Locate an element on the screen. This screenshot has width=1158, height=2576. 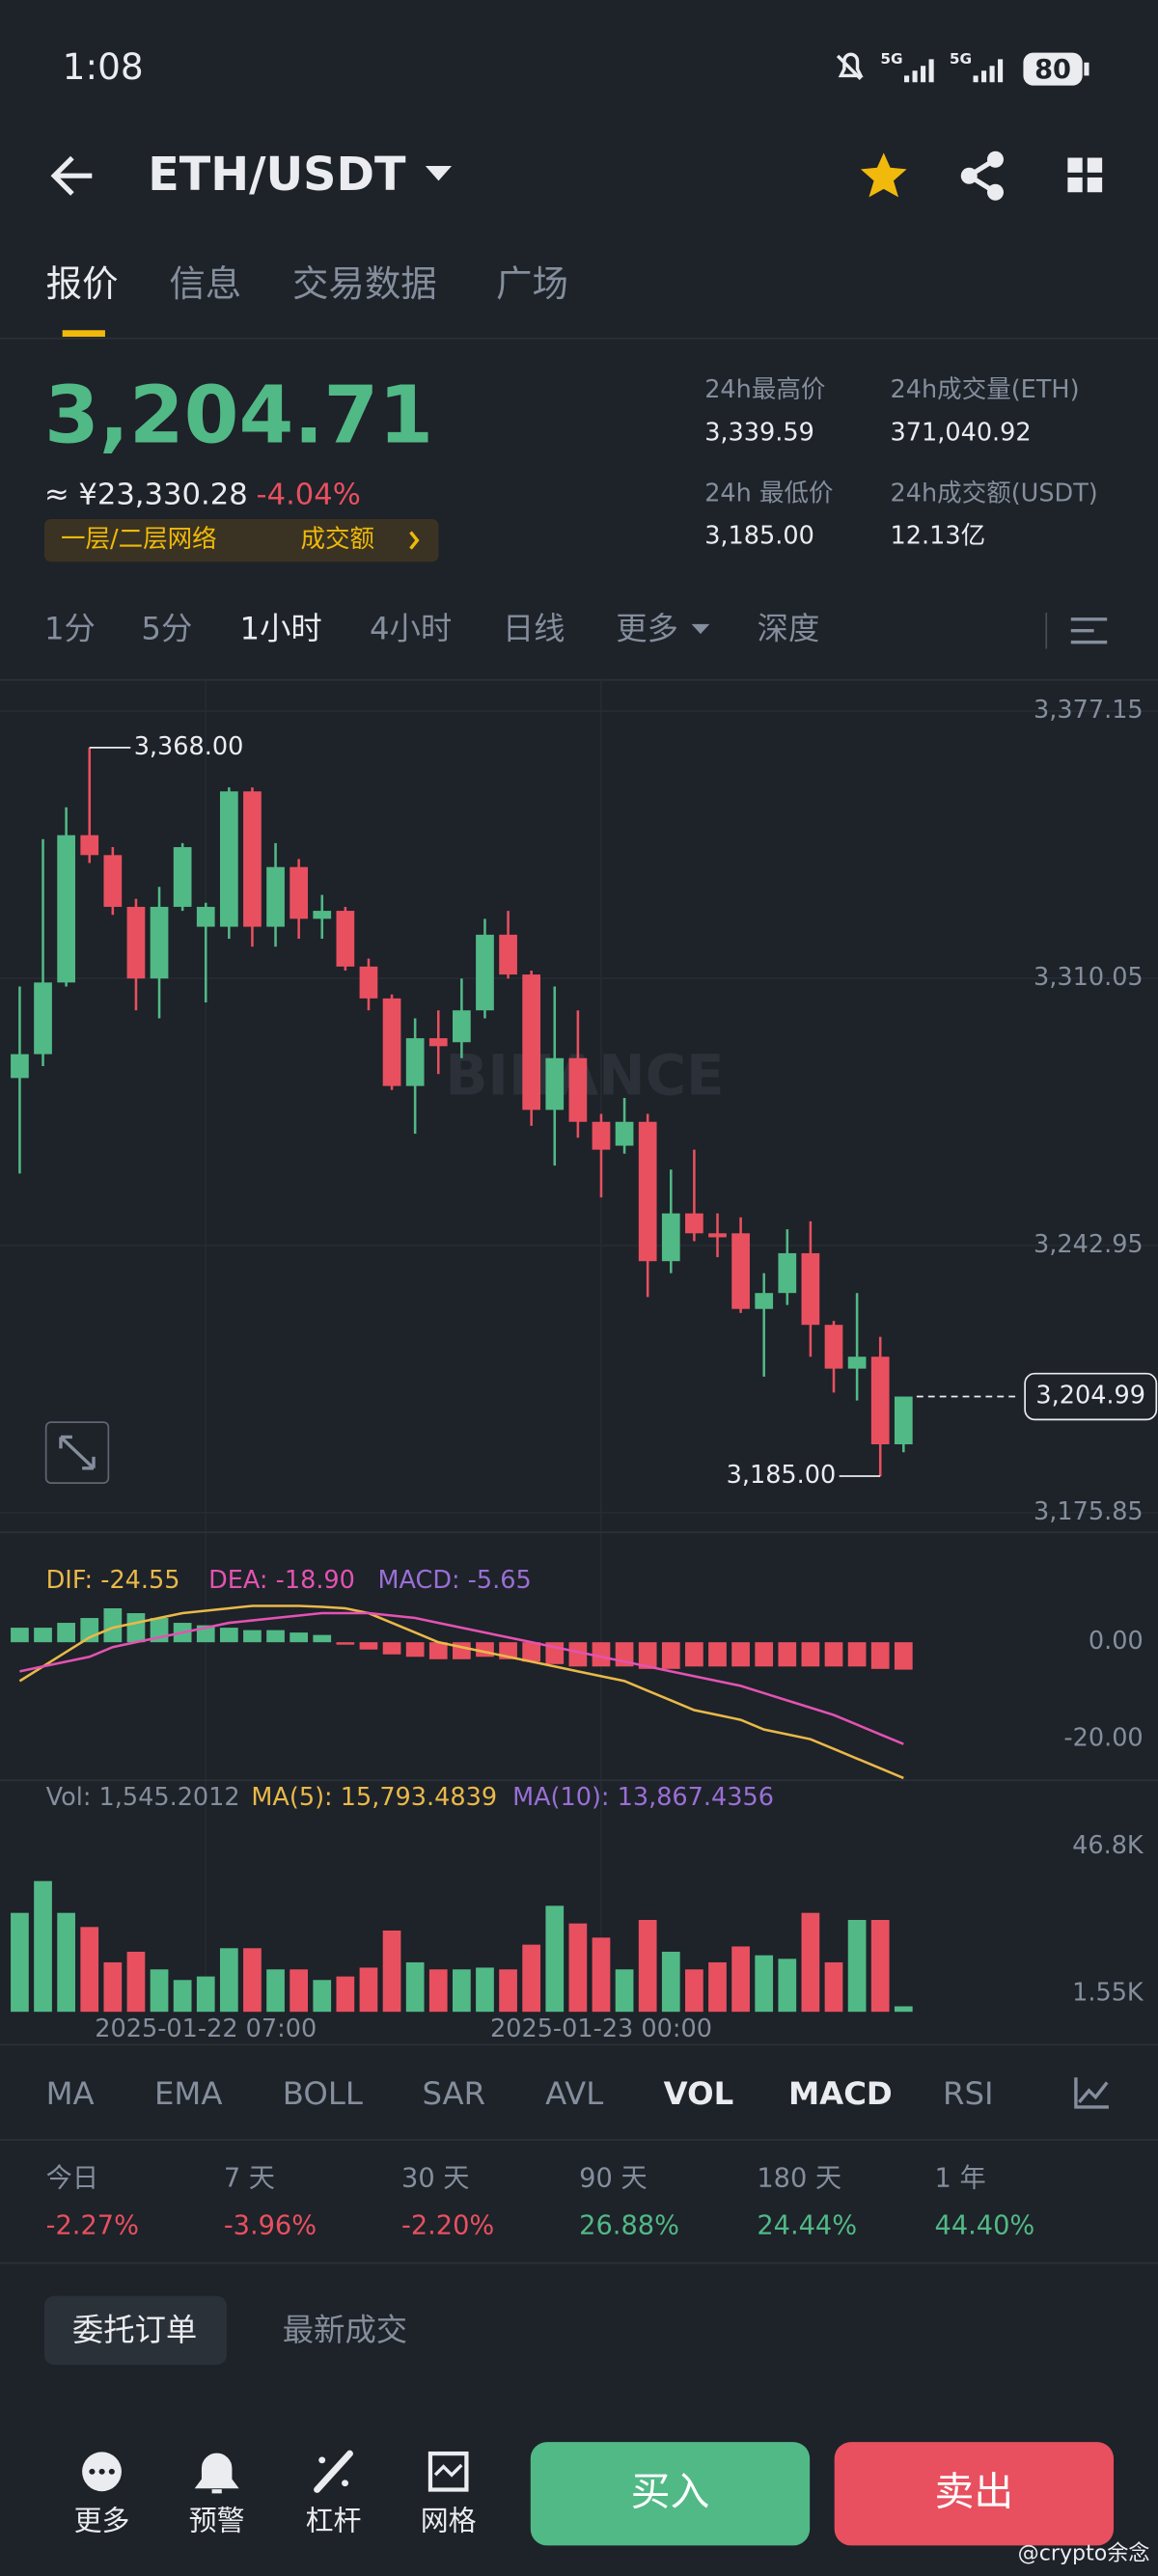
tab: 报价 is located at coordinates (82, 283).